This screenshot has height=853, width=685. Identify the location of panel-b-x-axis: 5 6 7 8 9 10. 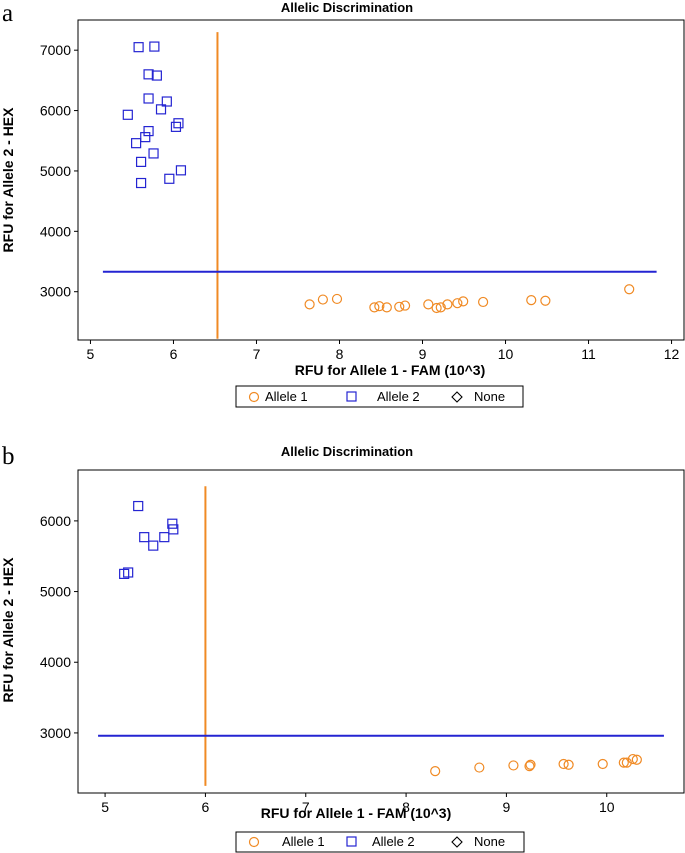
(358, 804).